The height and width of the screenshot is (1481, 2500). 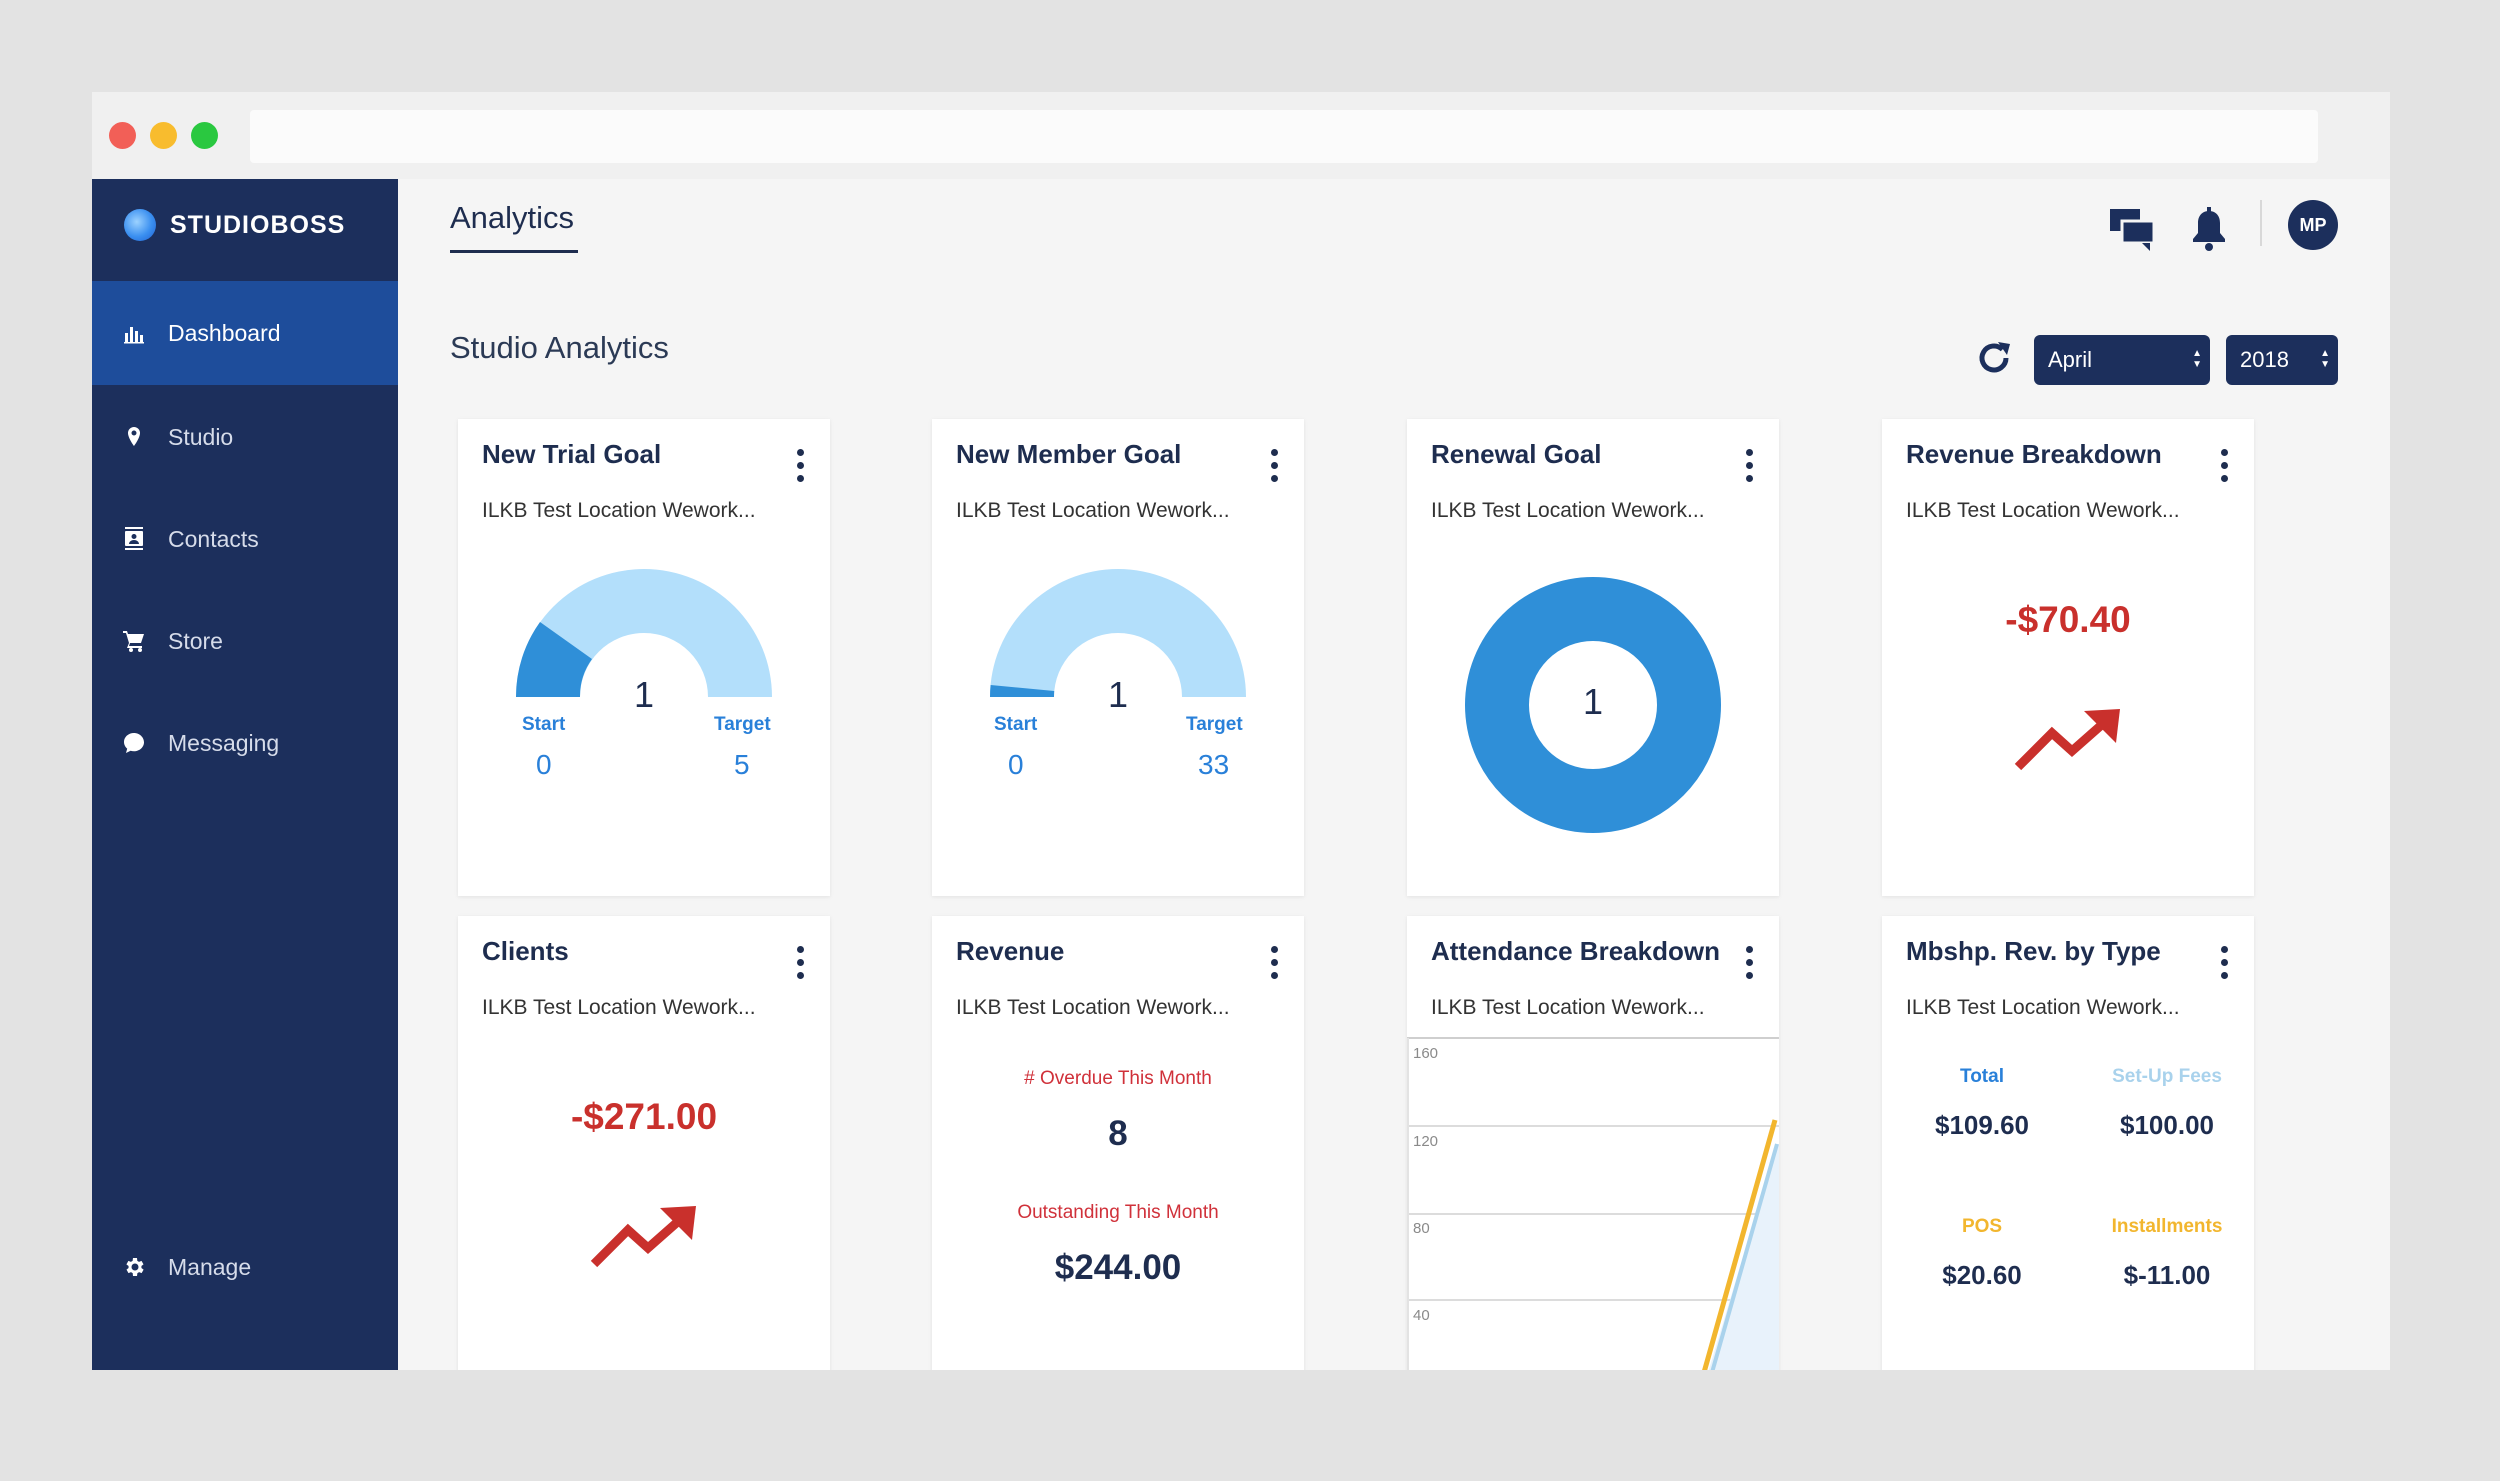 I want to click on sidebar-item-contacts: Contacts, so click(x=245, y=539).